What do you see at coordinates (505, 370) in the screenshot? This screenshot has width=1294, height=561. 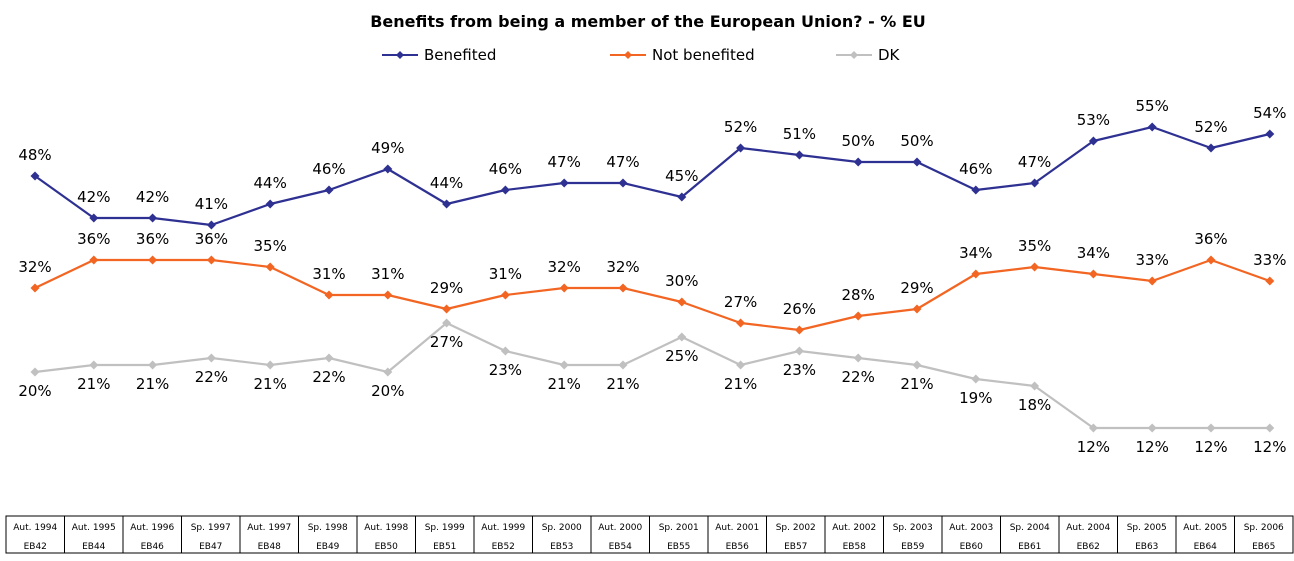 I see `data-label-2-8: 23%` at bounding box center [505, 370].